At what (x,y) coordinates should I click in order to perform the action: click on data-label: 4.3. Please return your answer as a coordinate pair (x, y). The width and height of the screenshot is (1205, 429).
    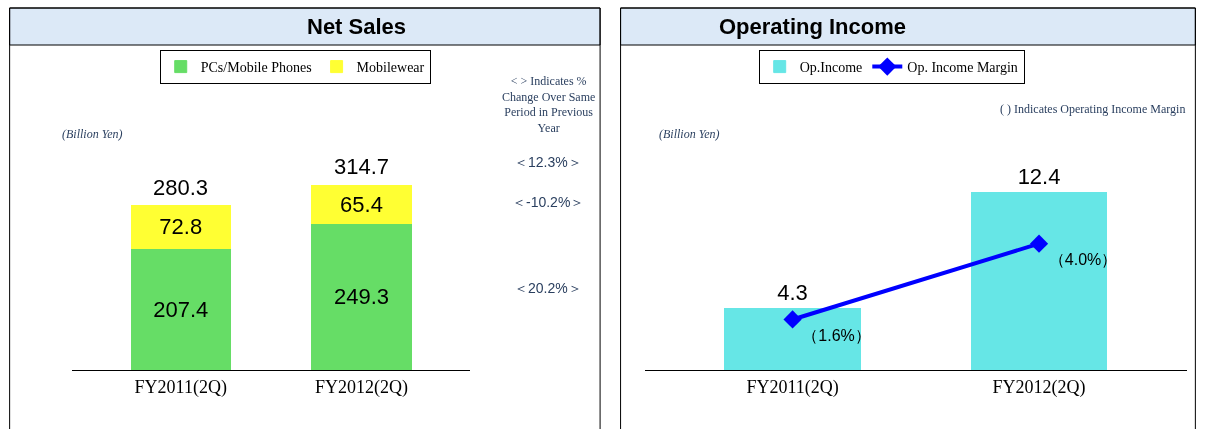
    Looking at the image, I should click on (792, 293).